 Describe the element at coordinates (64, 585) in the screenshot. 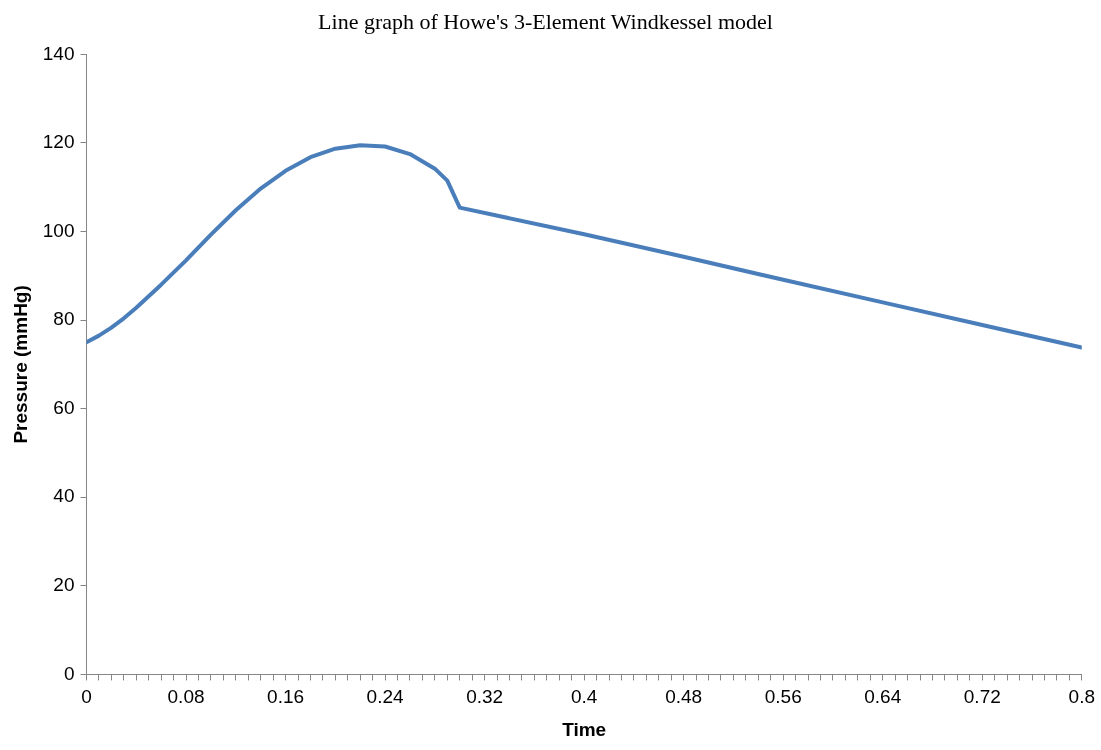

I see `y-tick-label: 20` at that location.